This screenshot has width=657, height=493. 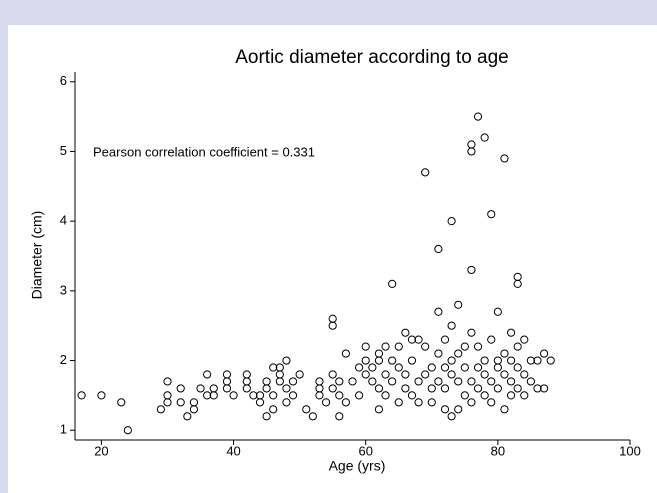 What do you see at coordinates (357, 466) in the screenshot?
I see `x-axis-label: Age (yrs)` at bounding box center [357, 466].